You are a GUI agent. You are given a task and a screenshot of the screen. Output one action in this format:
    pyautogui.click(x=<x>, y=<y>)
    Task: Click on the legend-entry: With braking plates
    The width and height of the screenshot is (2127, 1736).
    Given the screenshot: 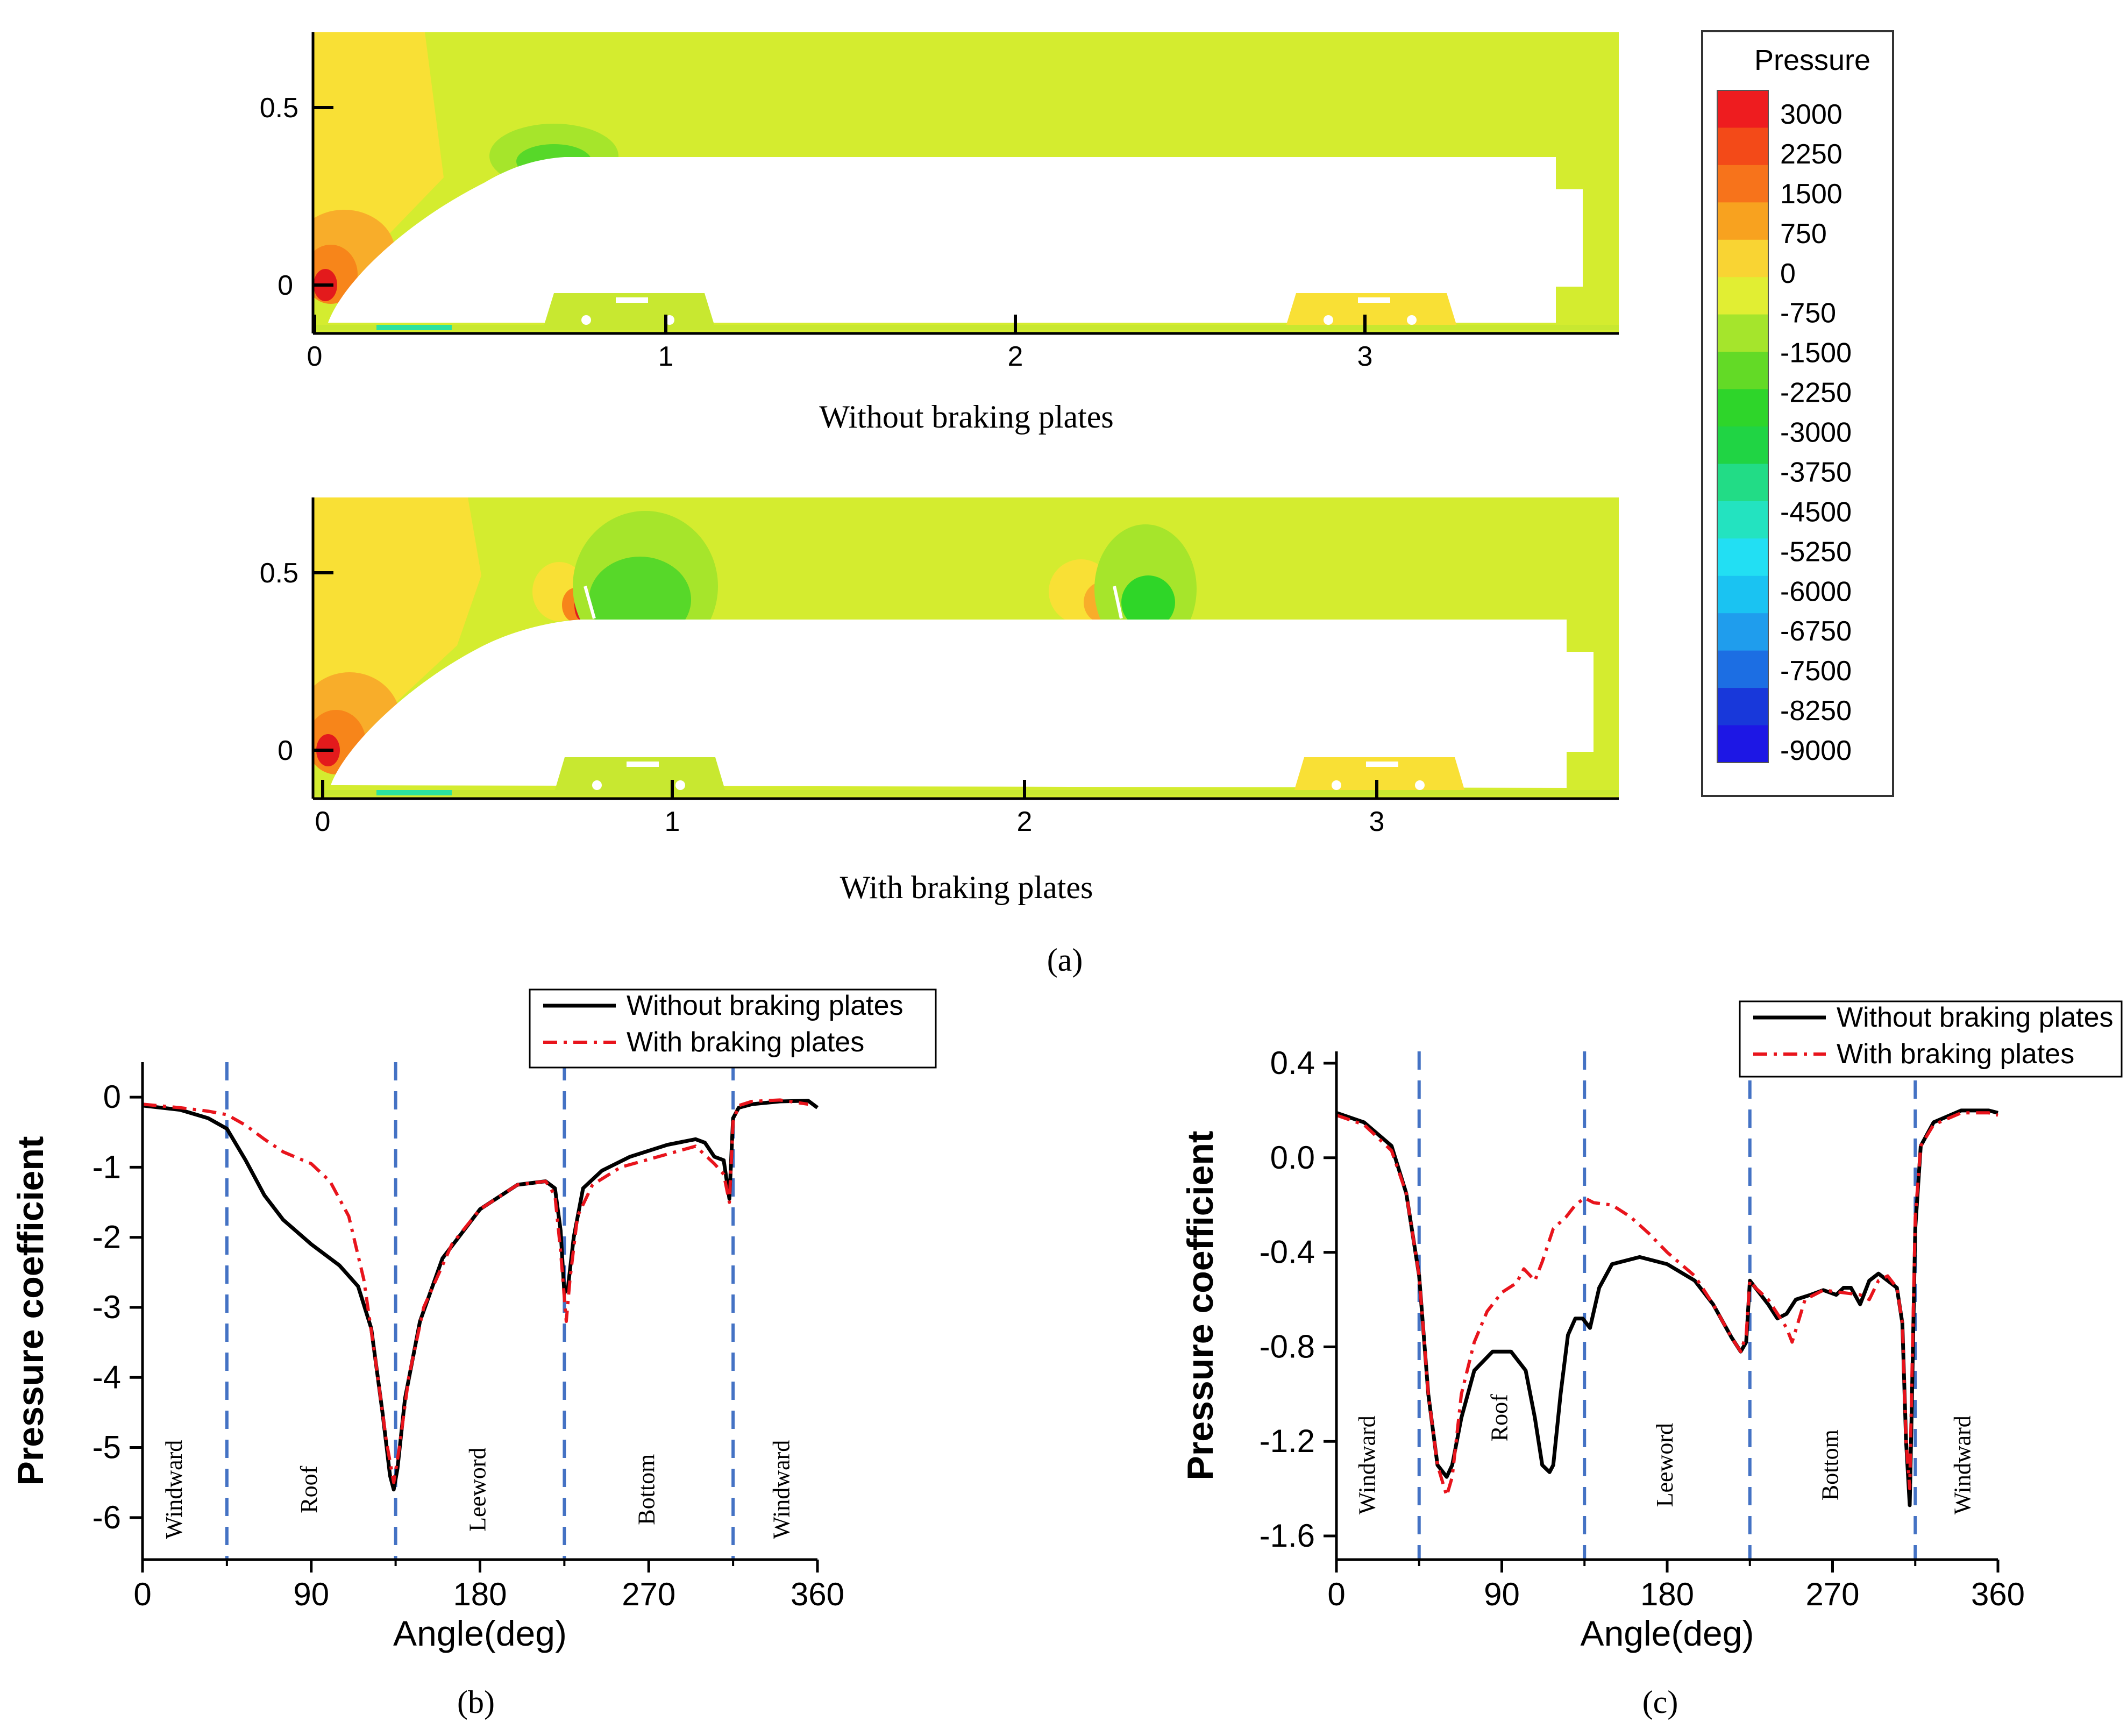 What is the action you would take?
    pyautogui.click(x=1955, y=1054)
    